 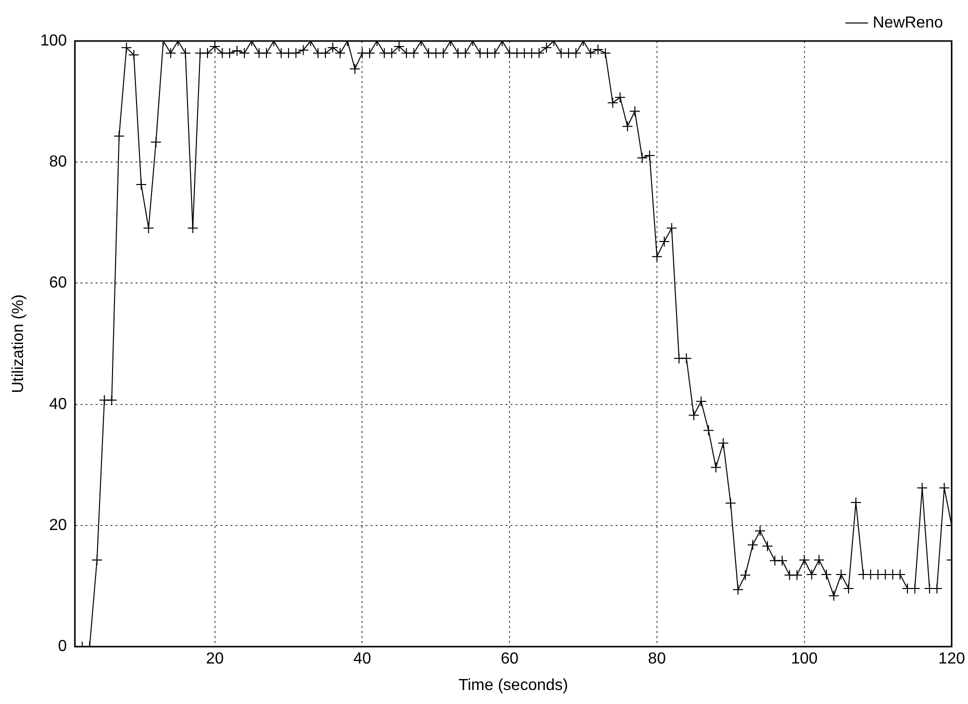 What do you see at coordinates (509, 659) in the screenshot?
I see `x-tick-label: 60` at bounding box center [509, 659].